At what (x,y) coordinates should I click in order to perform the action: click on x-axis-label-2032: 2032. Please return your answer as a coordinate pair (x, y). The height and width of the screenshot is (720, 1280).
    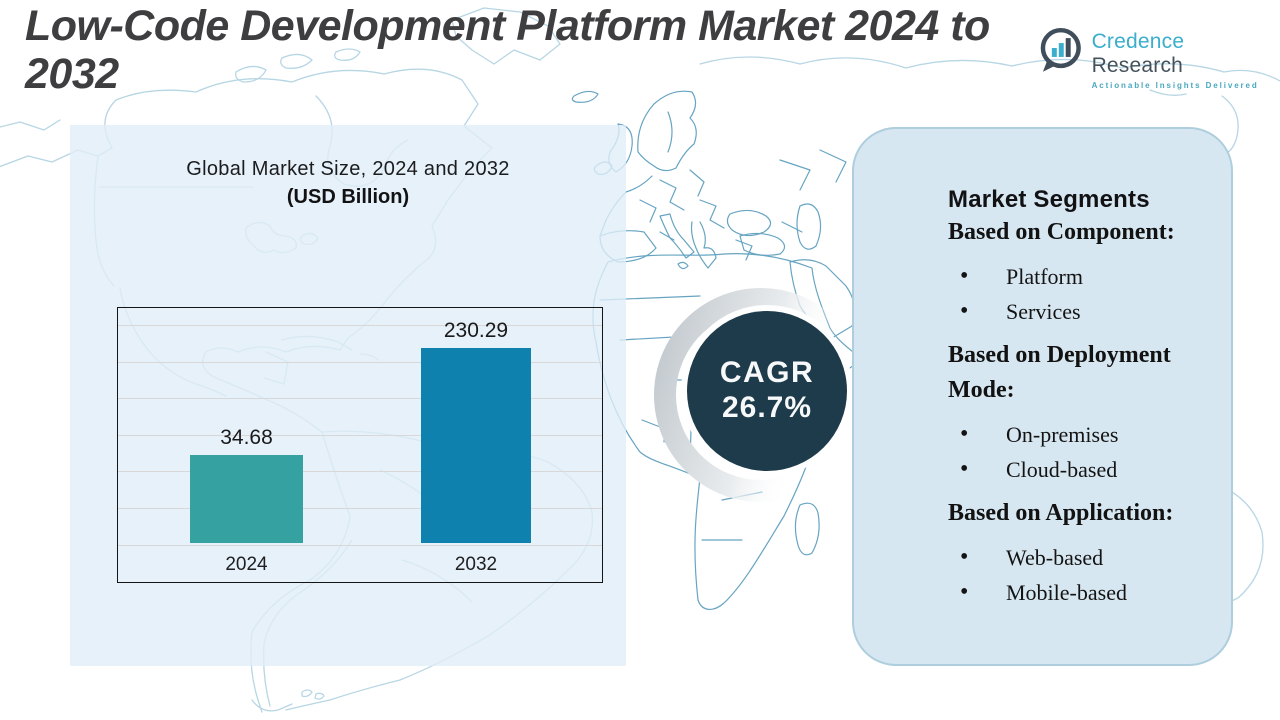
    Looking at the image, I should click on (476, 564).